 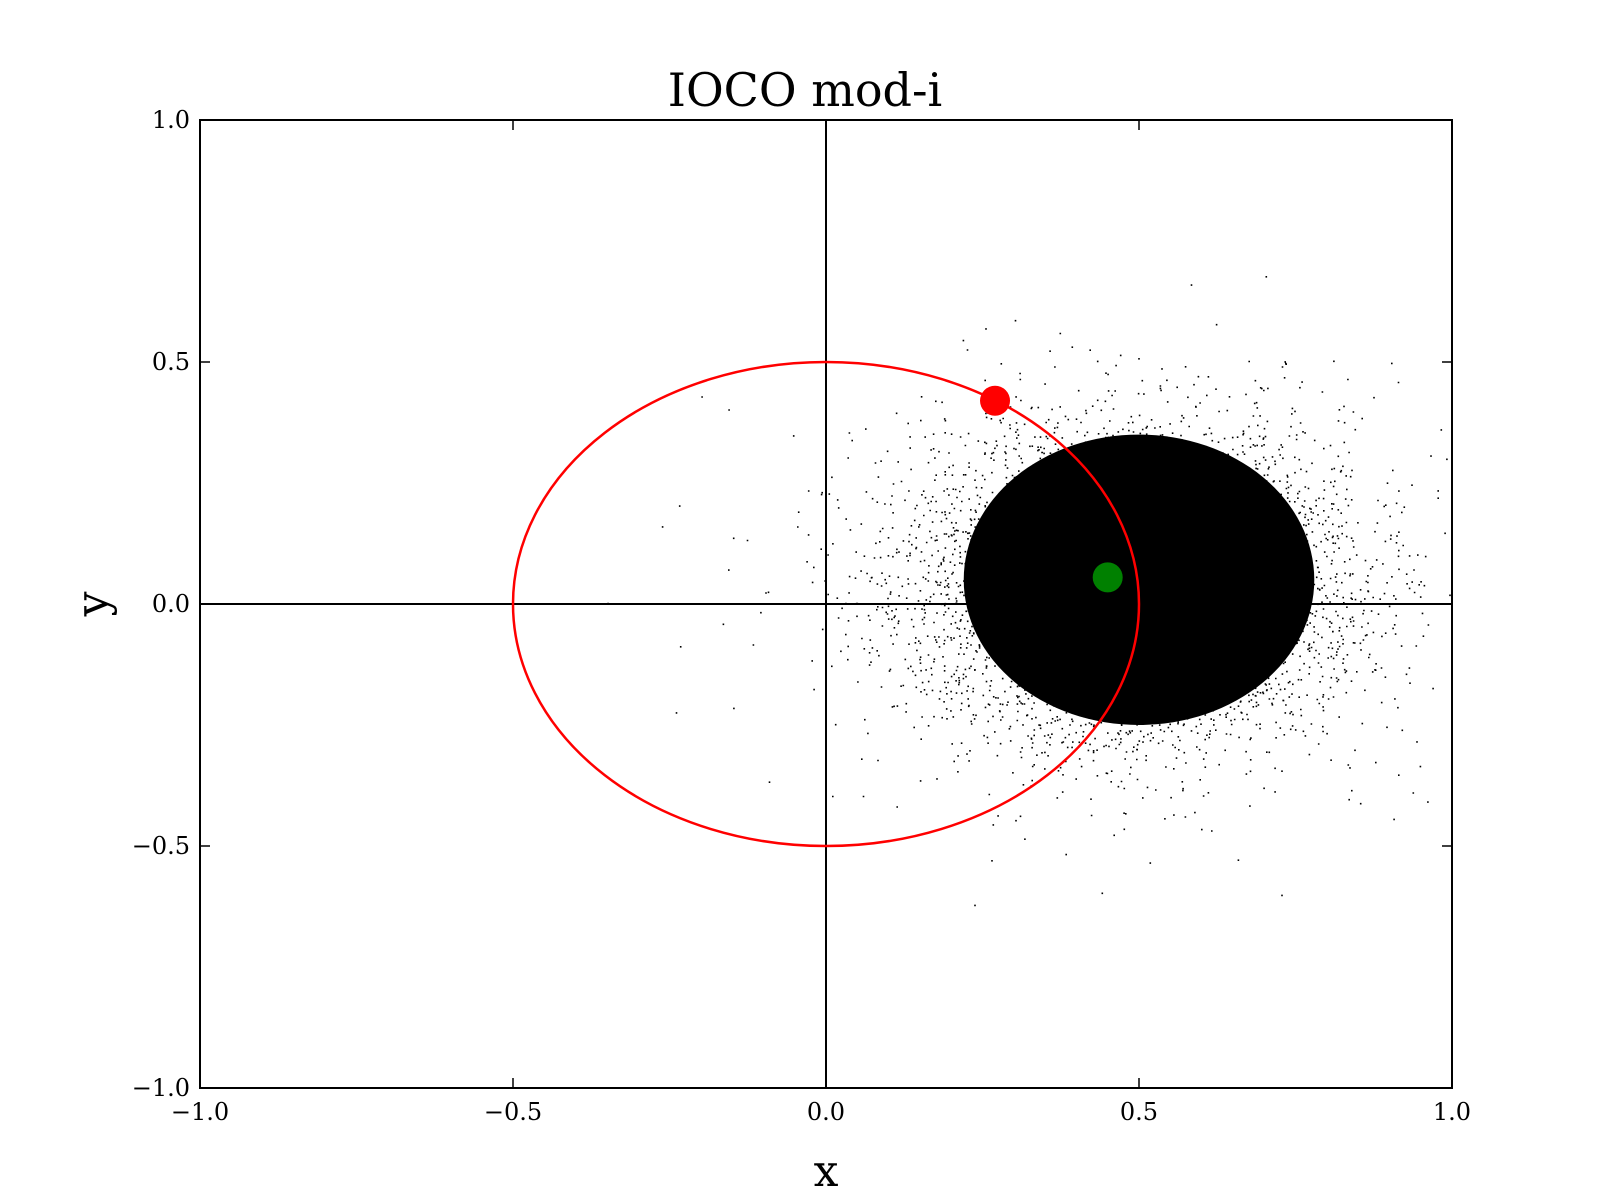 What do you see at coordinates (1139, 1112) in the screenshot?
I see `x-tick-label: 0.5` at bounding box center [1139, 1112].